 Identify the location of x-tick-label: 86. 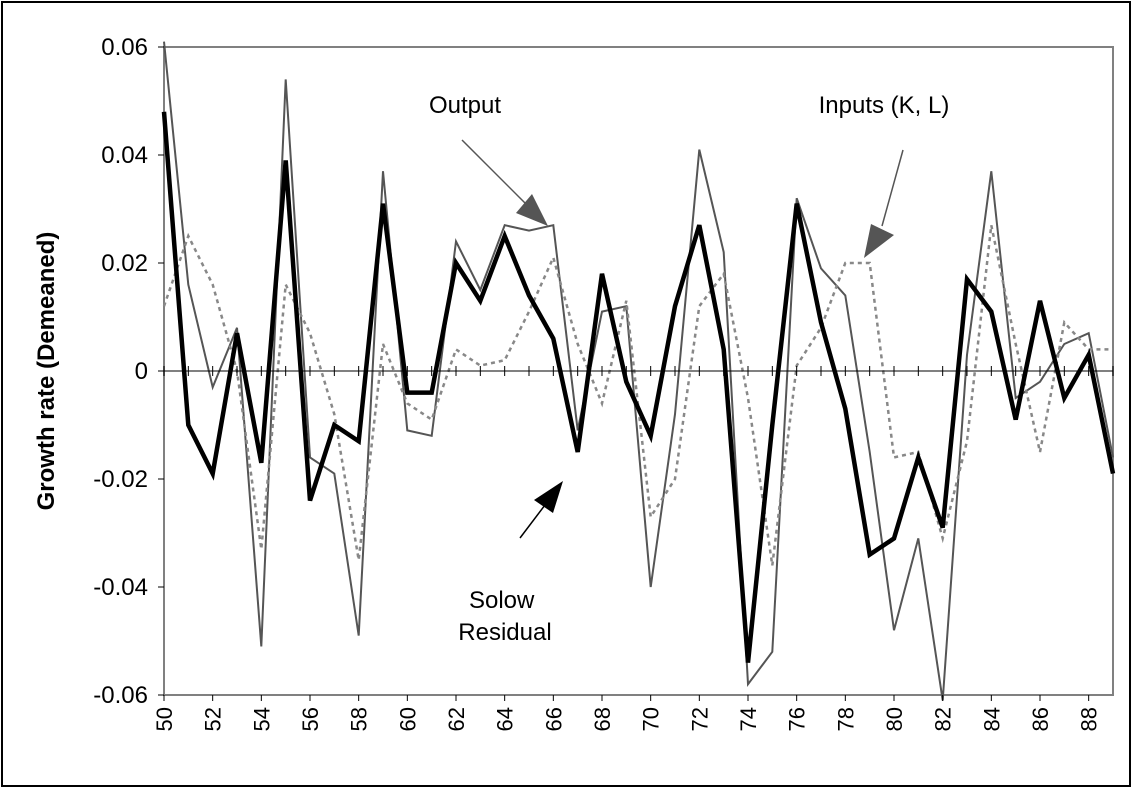
(1040, 719).